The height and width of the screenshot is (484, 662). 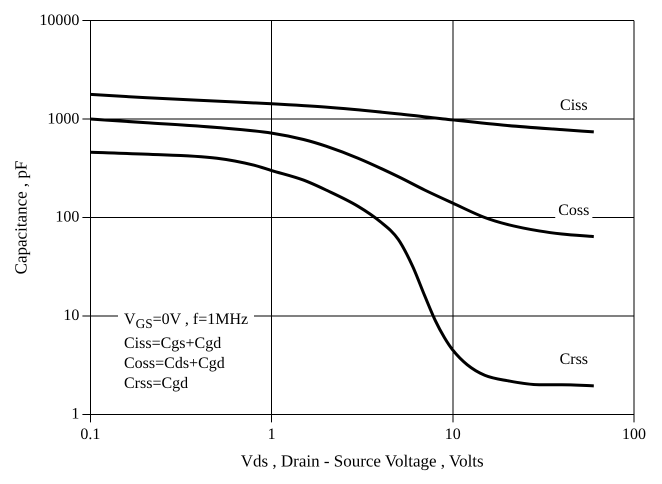 What do you see at coordinates (634, 435) in the screenshot?
I see `x-tick-label: 100` at bounding box center [634, 435].